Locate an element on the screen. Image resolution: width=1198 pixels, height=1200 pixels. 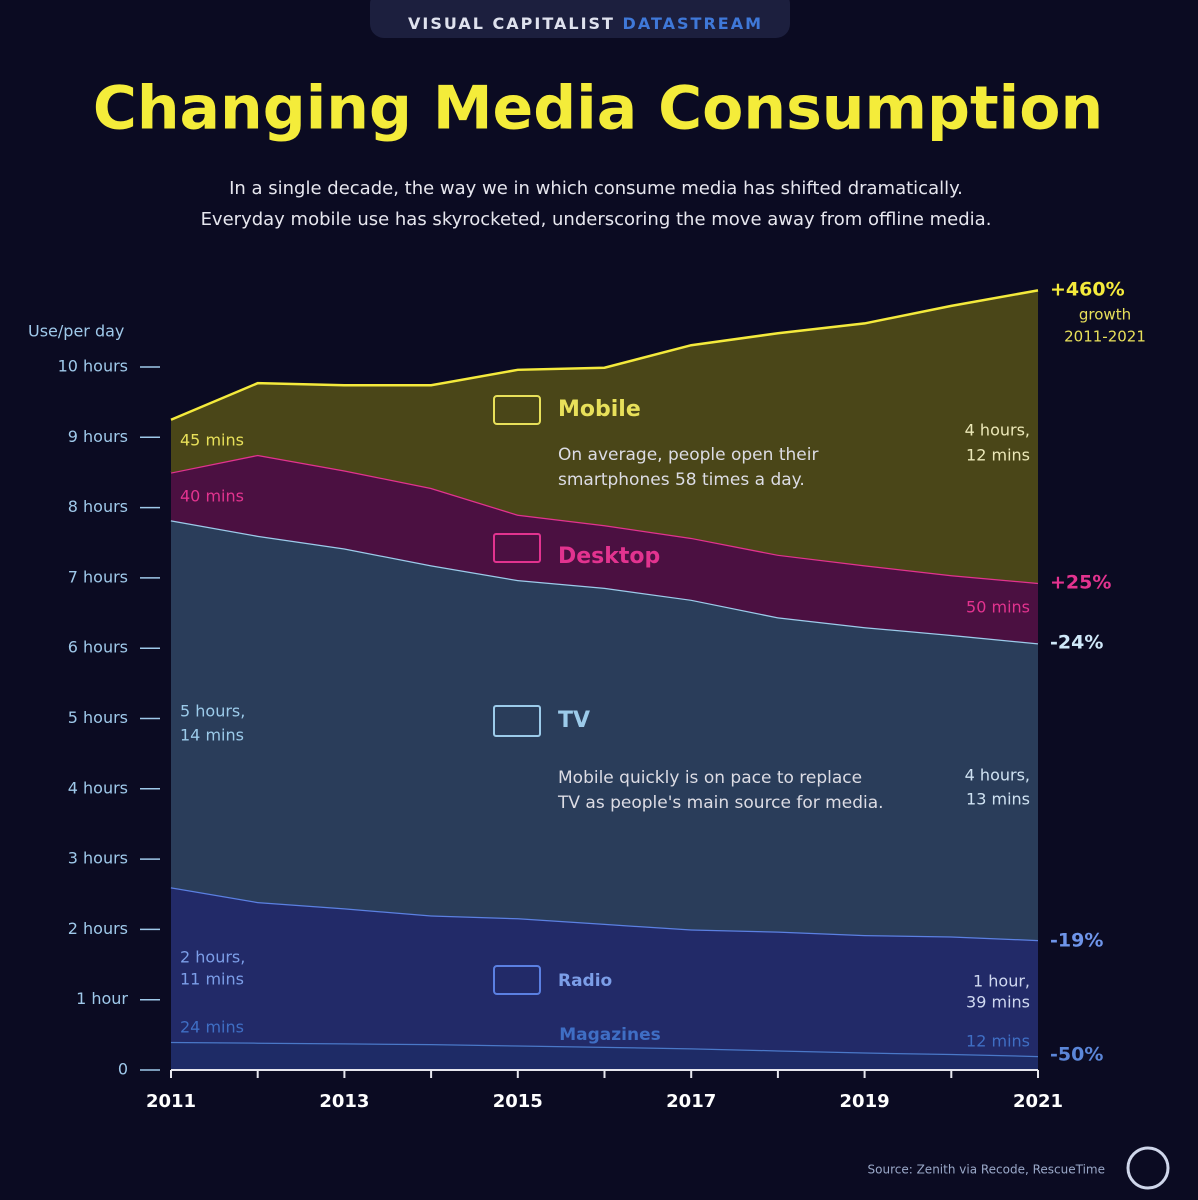
x-tick-label: 2013 is located at coordinates (344, 1101).